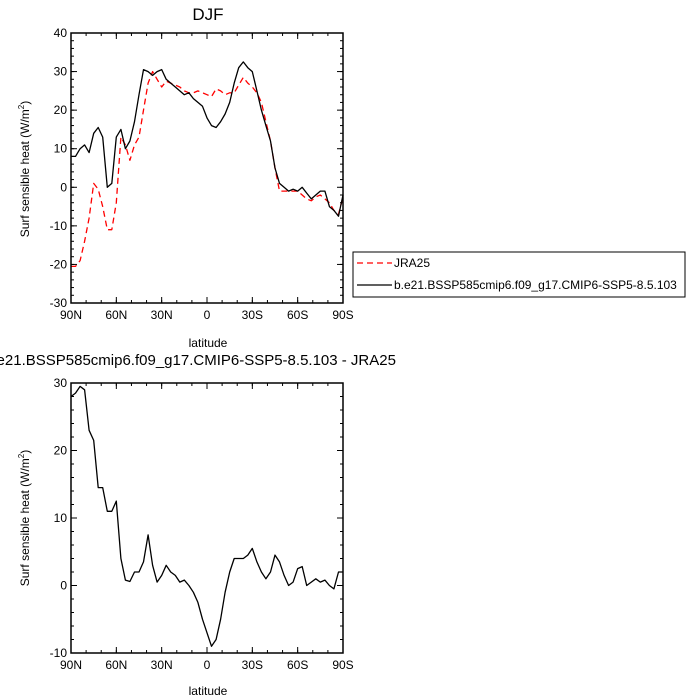  What do you see at coordinates (59, 226) in the screenshot?
I see `top-chart-y-tick-label: -10` at bounding box center [59, 226].